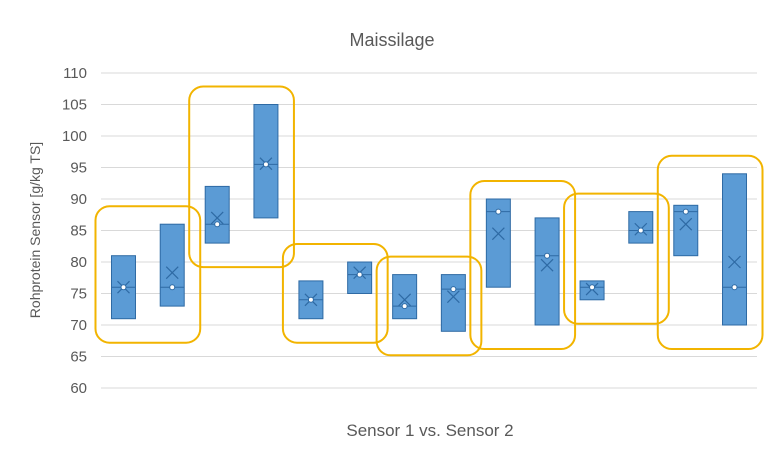 The image size is (780, 450). Describe the element at coordinates (78, 262) in the screenshot. I see `y-tick-label: 80` at that location.